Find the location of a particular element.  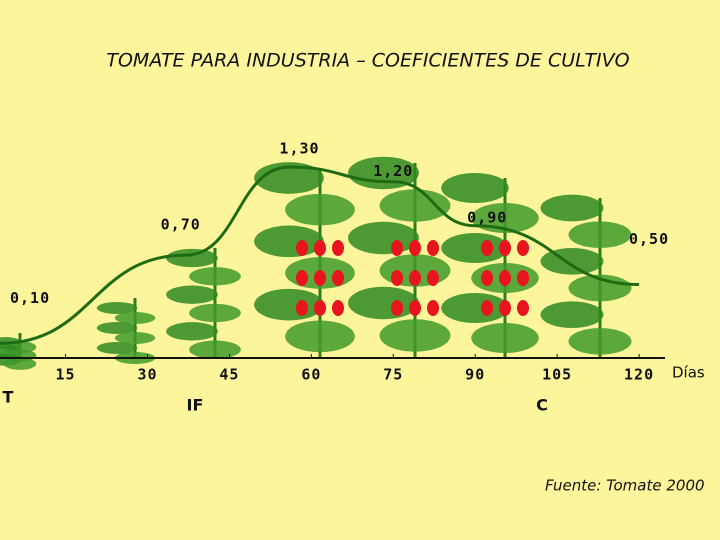

x-axis-label: Días is located at coordinates (688, 373).